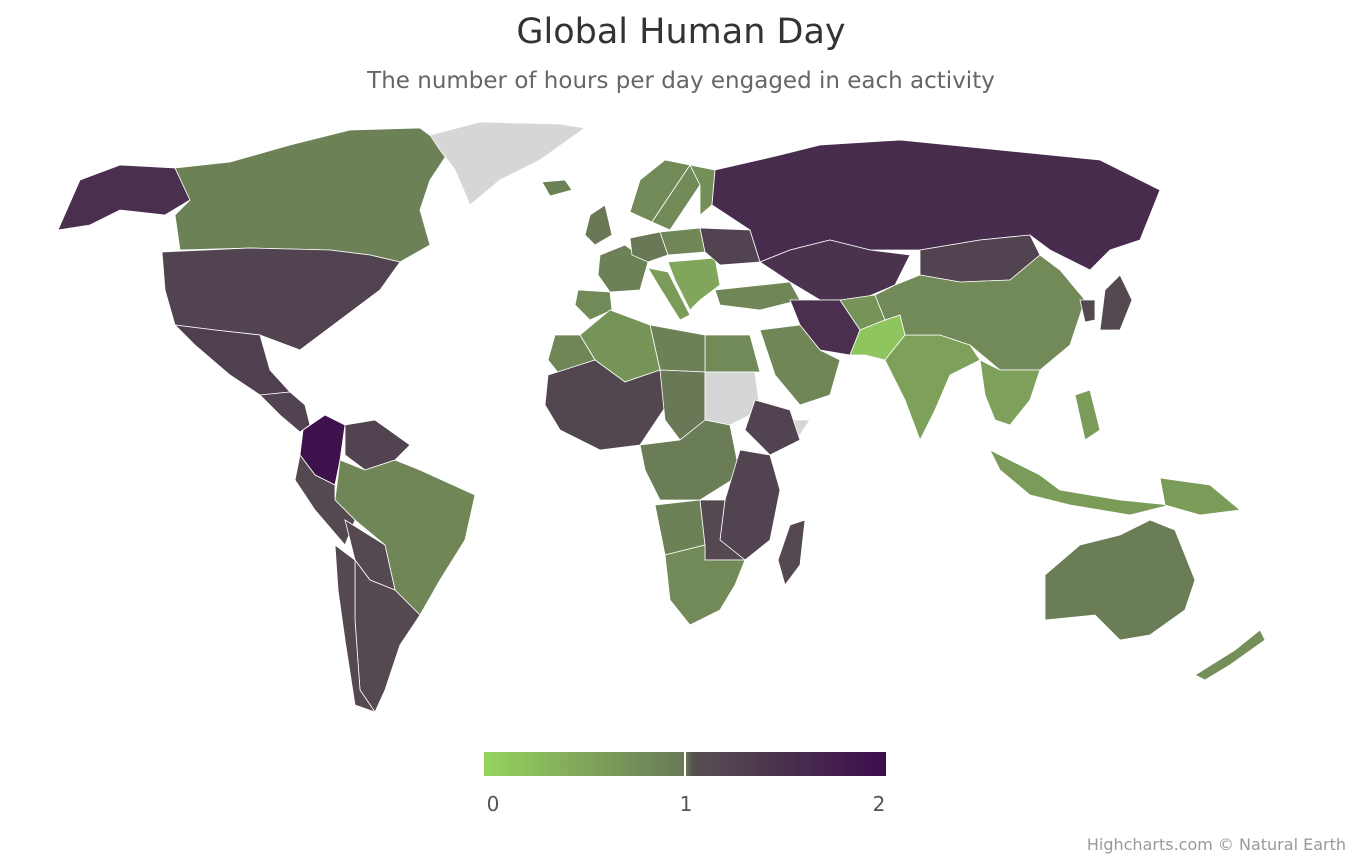 The image size is (1362, 858). I want to click on region-ukraine, so click(730, 246).